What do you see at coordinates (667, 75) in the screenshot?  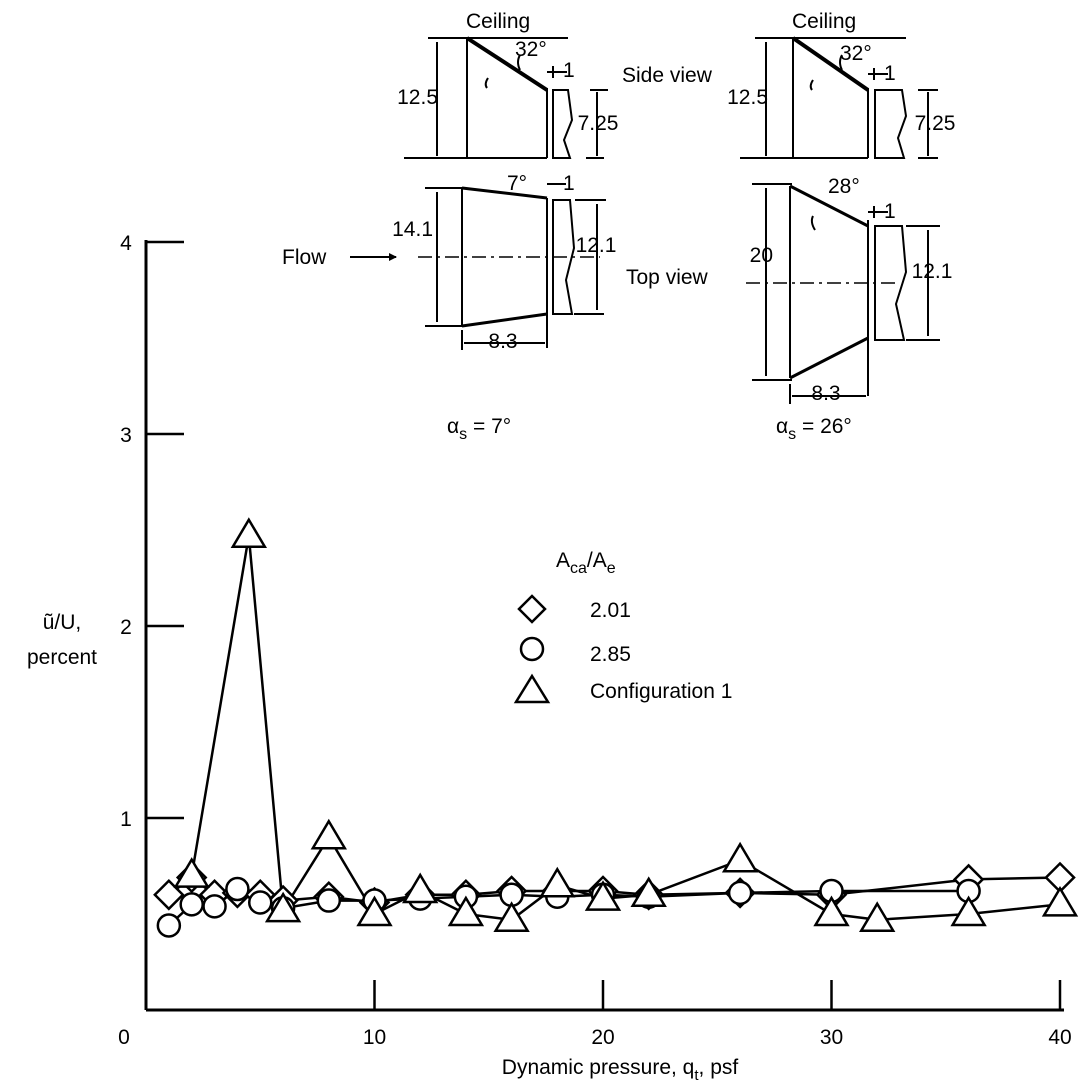 I see `side-view-label: Side view` at bounding box center [667, 75].